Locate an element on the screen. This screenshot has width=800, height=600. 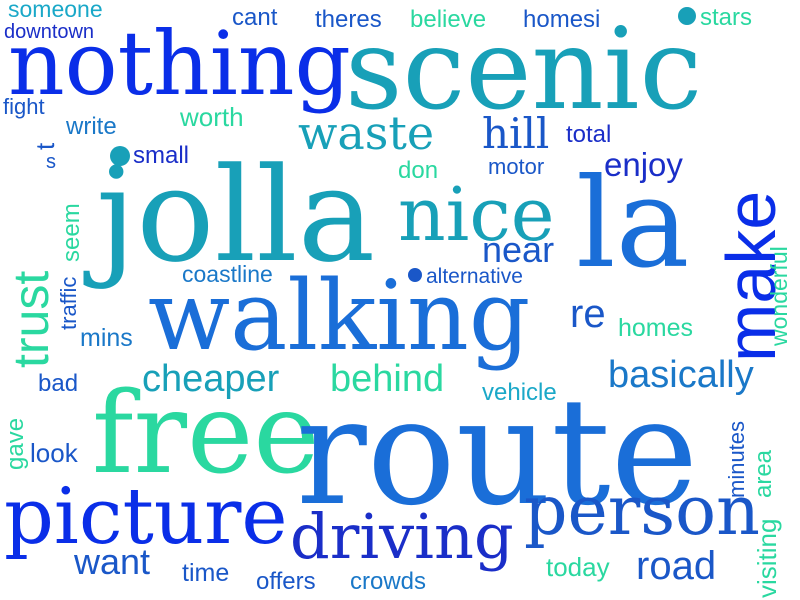
word-downtown: downtown is located at coordinates (49, 32).